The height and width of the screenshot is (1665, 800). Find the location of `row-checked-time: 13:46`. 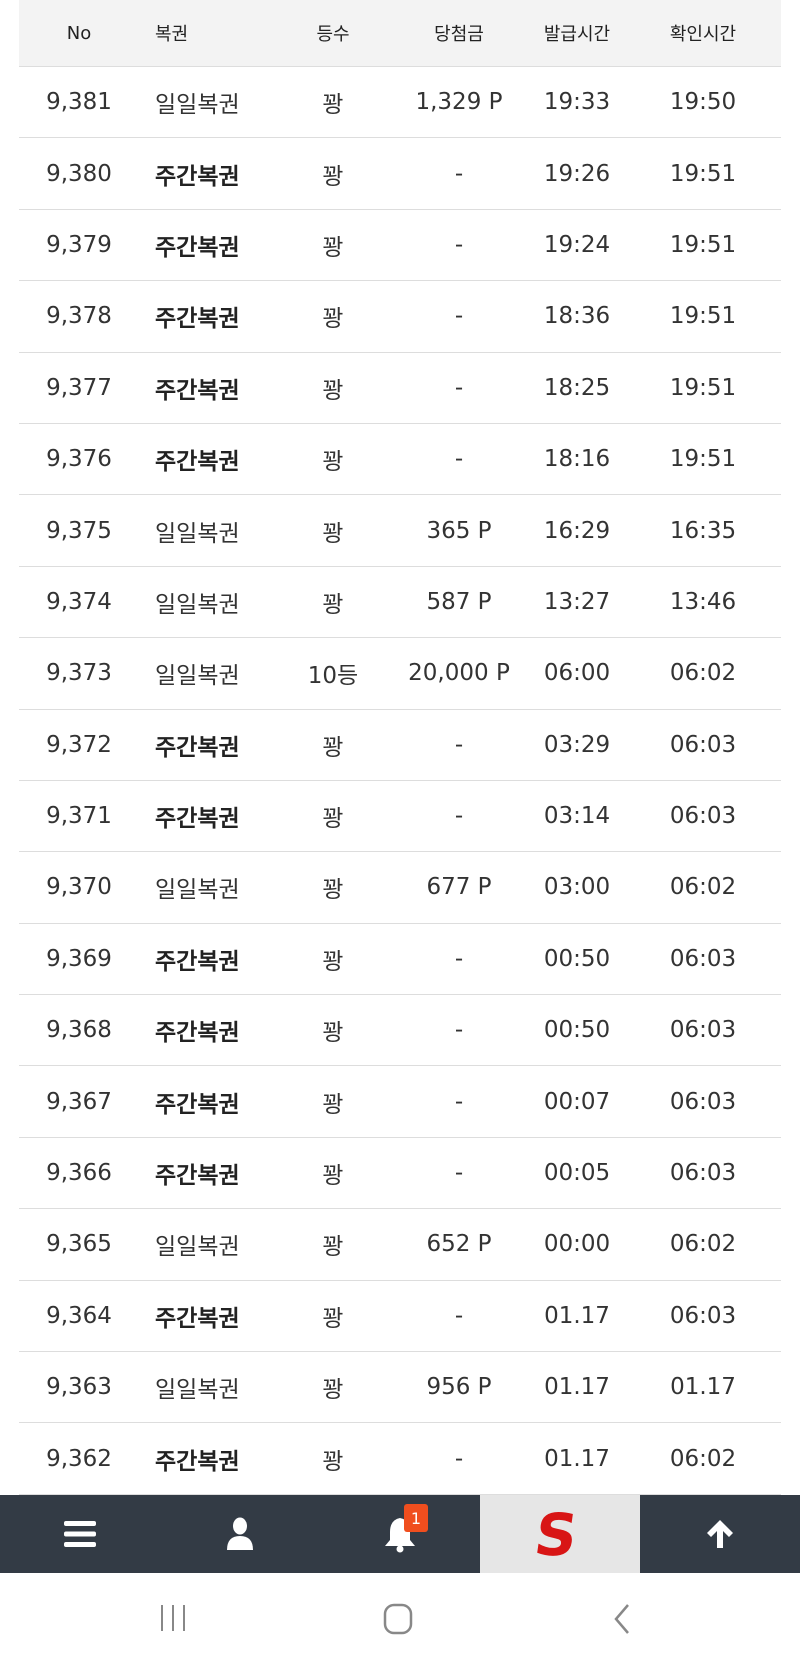

row-checked-time: 13:46 is located at coordinates (703, 601).